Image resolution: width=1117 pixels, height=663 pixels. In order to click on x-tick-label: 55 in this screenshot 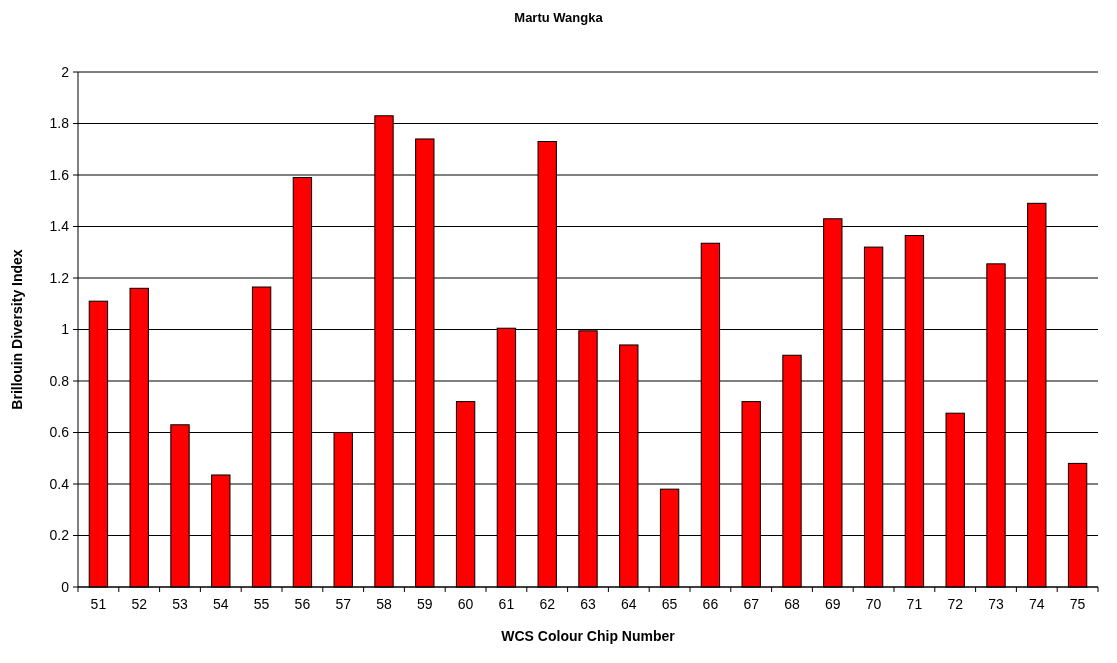, I will do `click(261, 604)`.